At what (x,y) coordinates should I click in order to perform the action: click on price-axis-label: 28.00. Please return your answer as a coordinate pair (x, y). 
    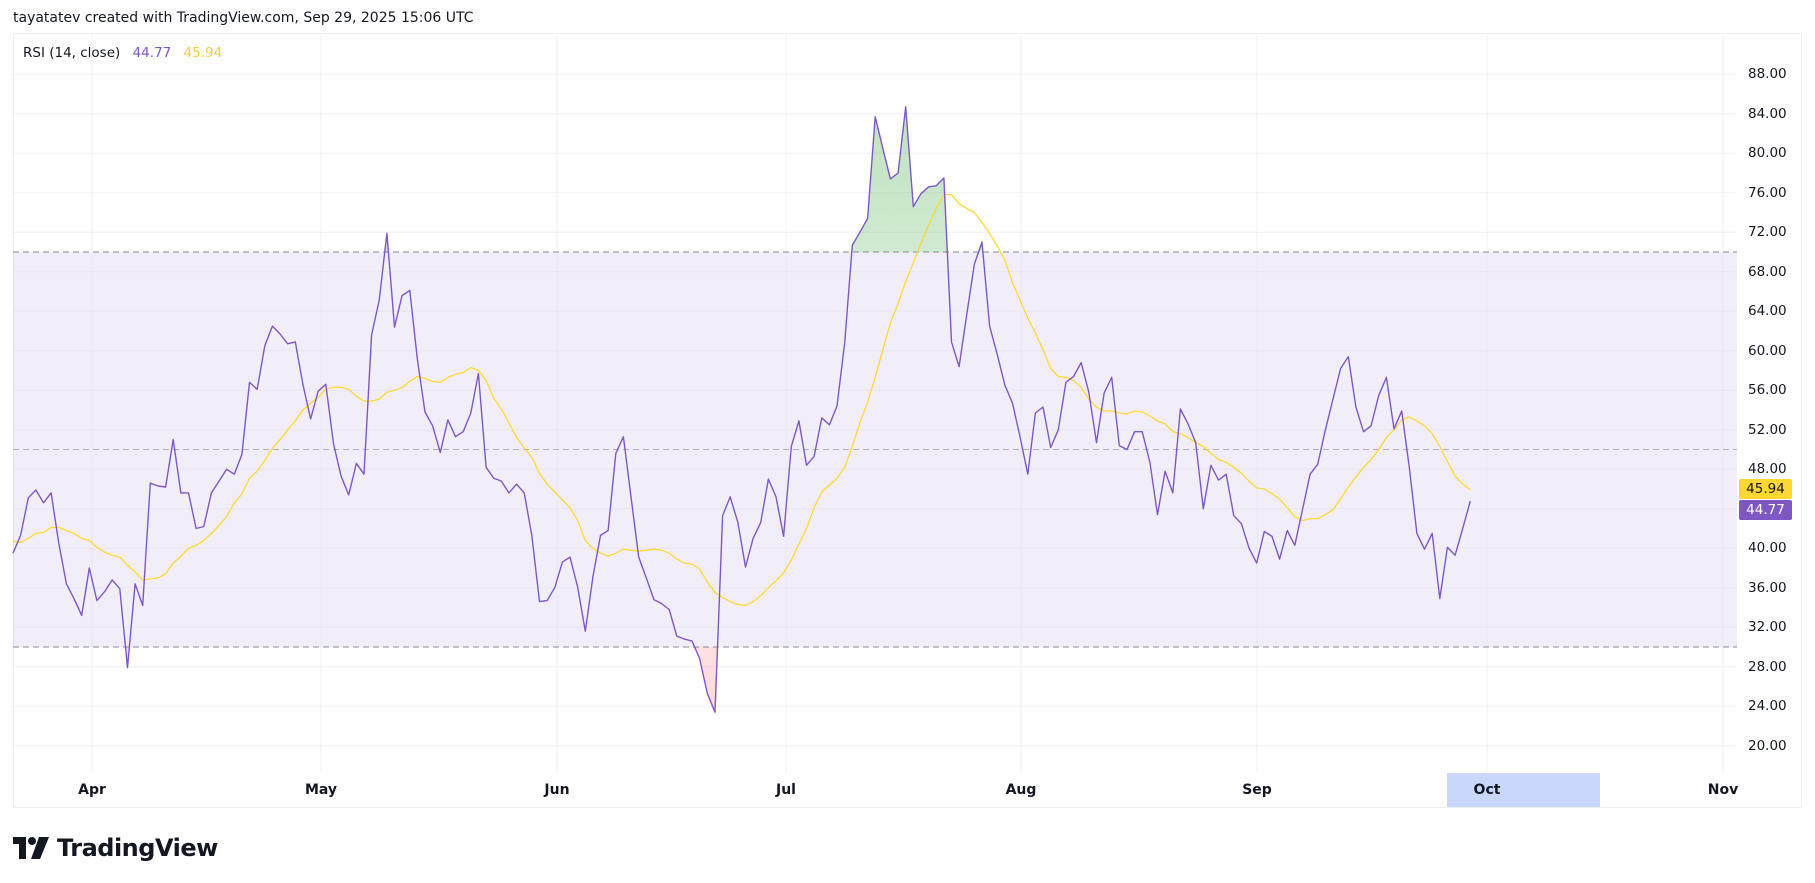
    Looking at the image, I should click on (1767, 666).